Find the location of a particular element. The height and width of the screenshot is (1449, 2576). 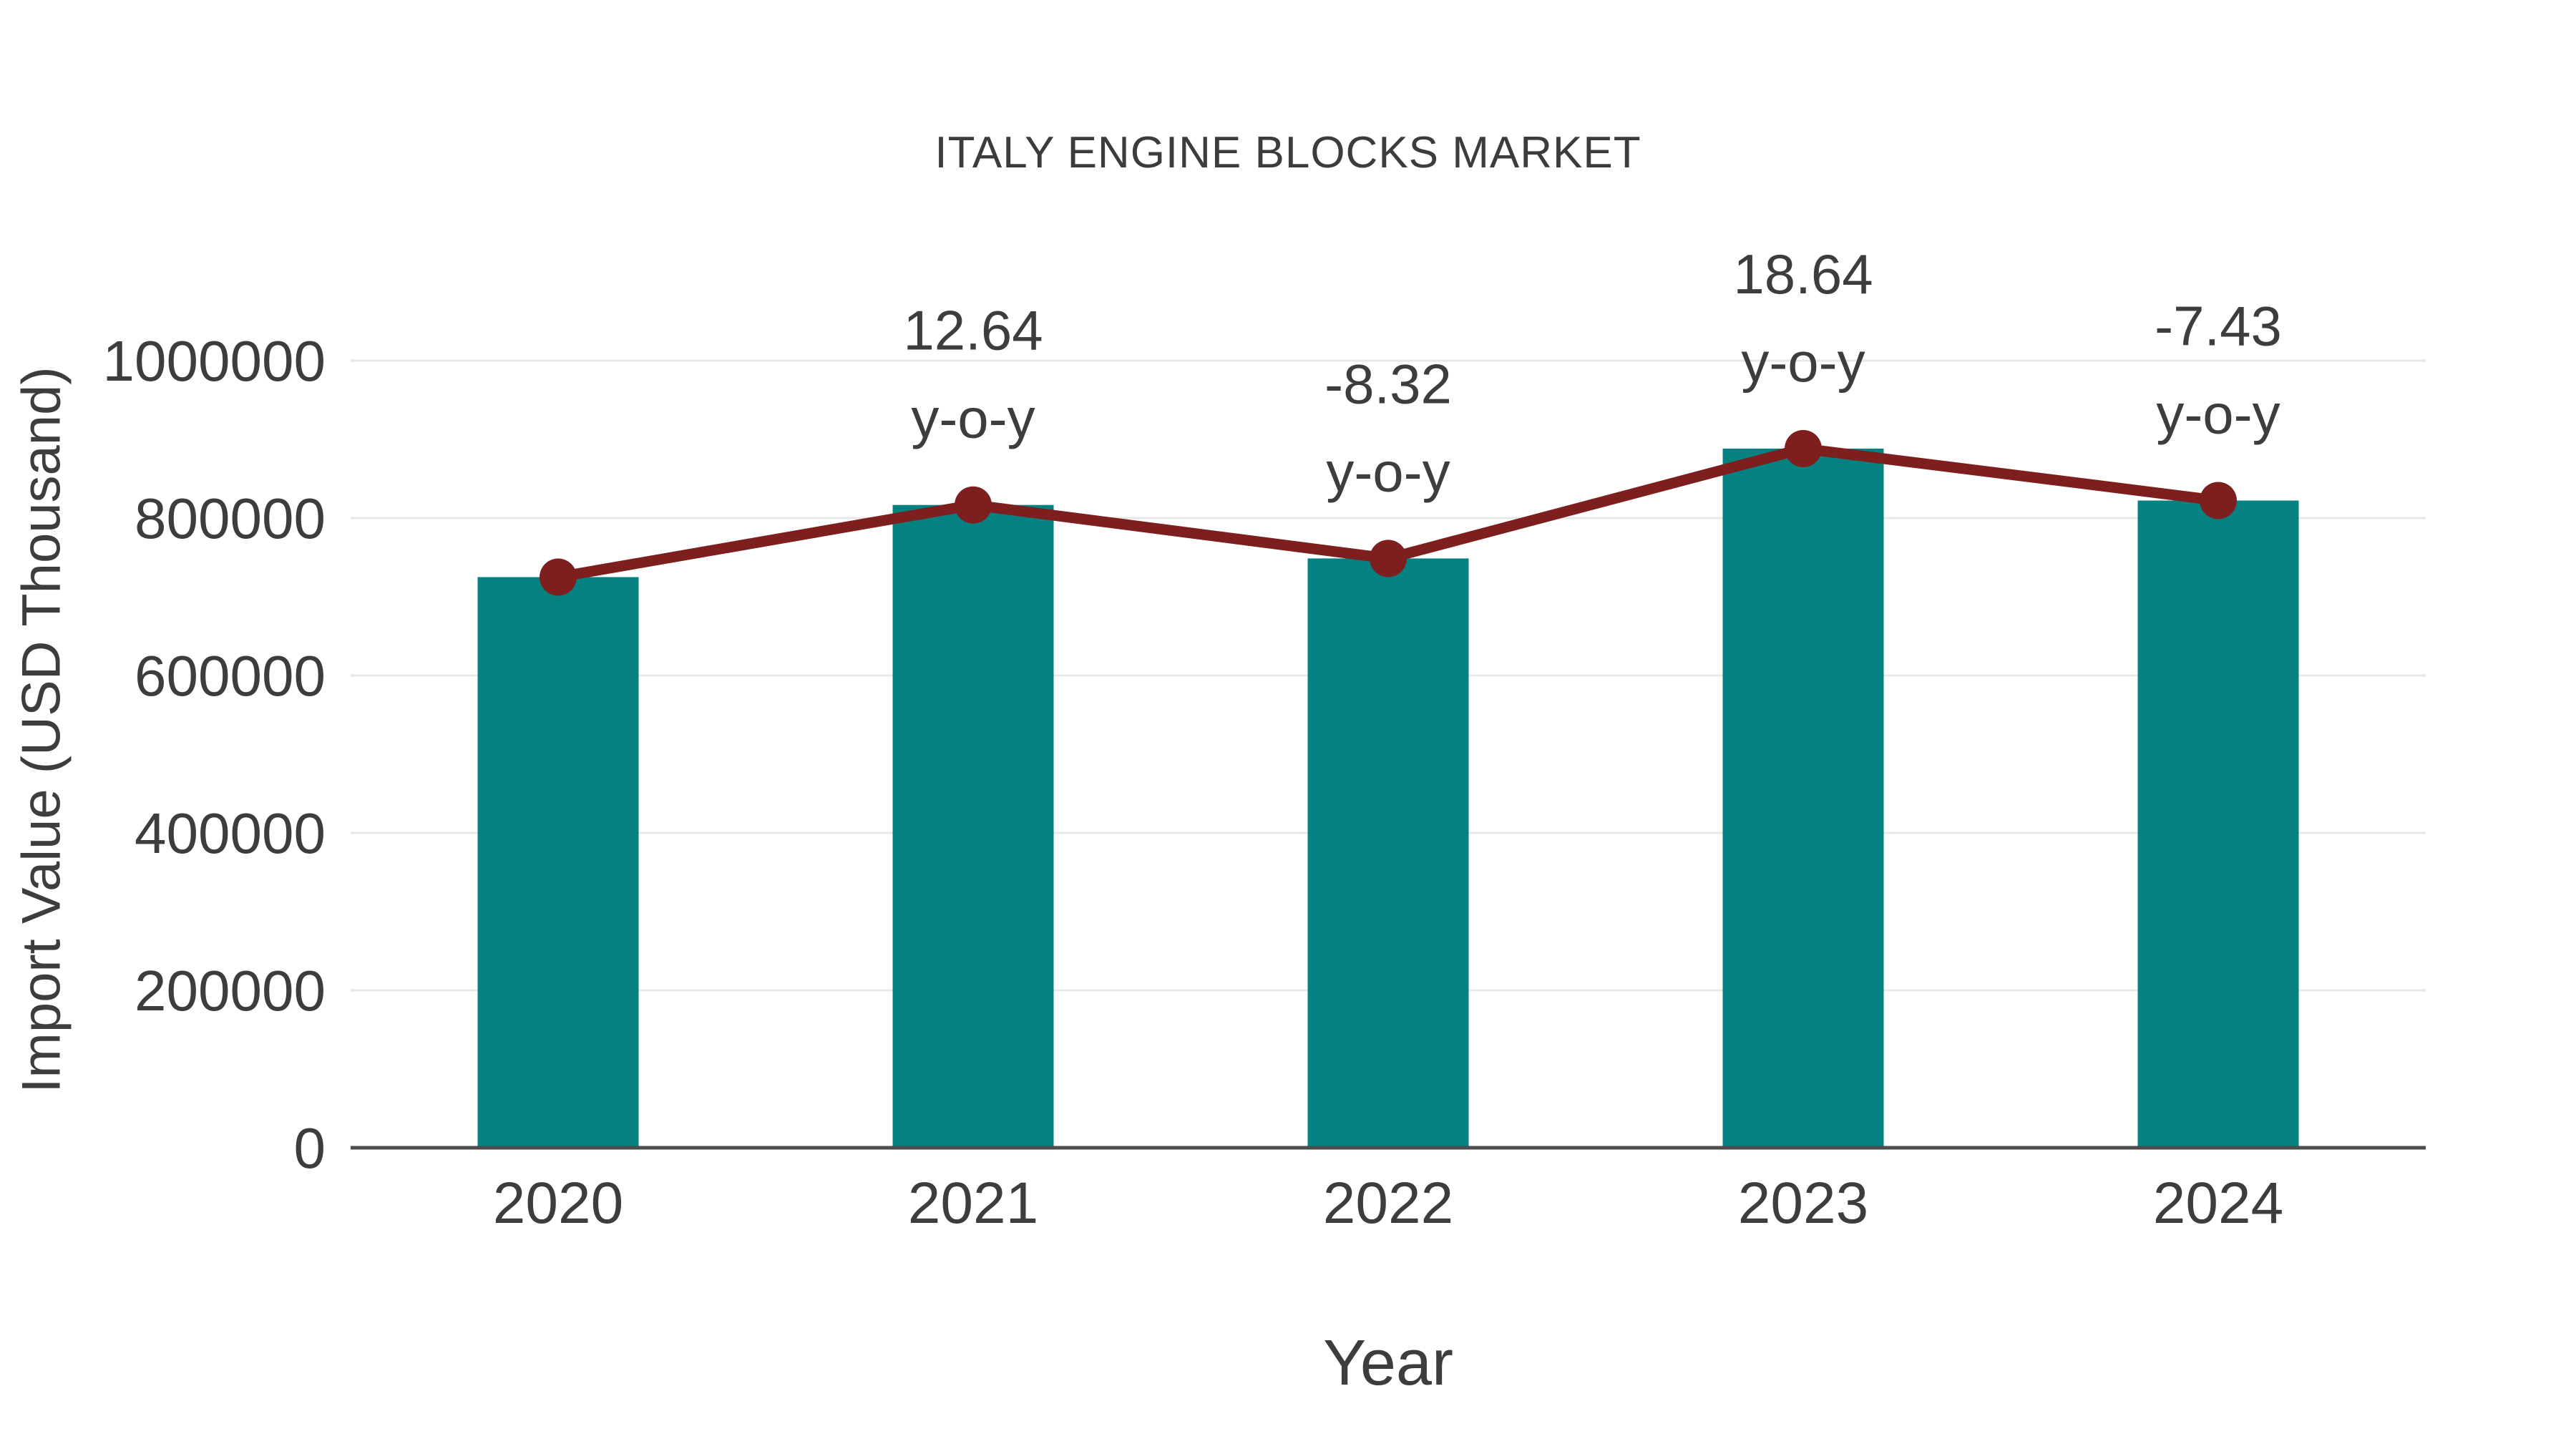

x-tick-label: 2023 is located at coordinates (1803, 1203).